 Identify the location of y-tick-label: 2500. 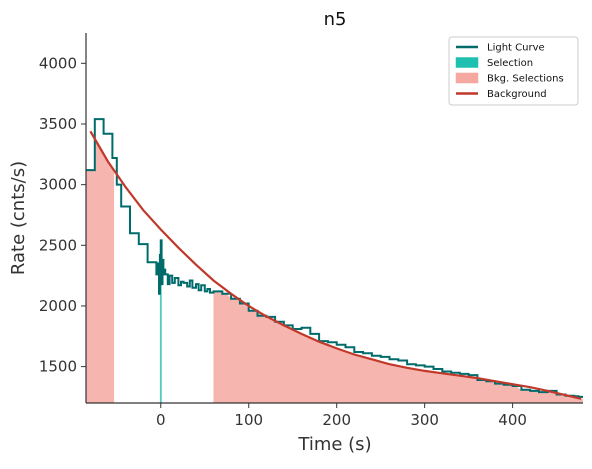
(58, 245).